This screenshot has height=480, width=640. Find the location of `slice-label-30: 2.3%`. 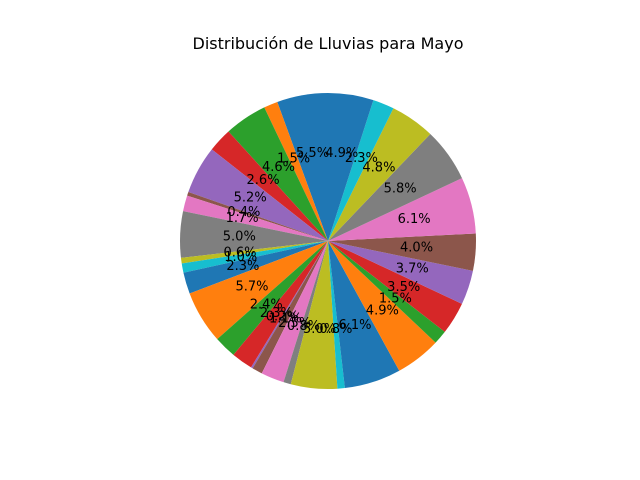

slice-label-30: 2.3% is located at coordinates (361, 158).